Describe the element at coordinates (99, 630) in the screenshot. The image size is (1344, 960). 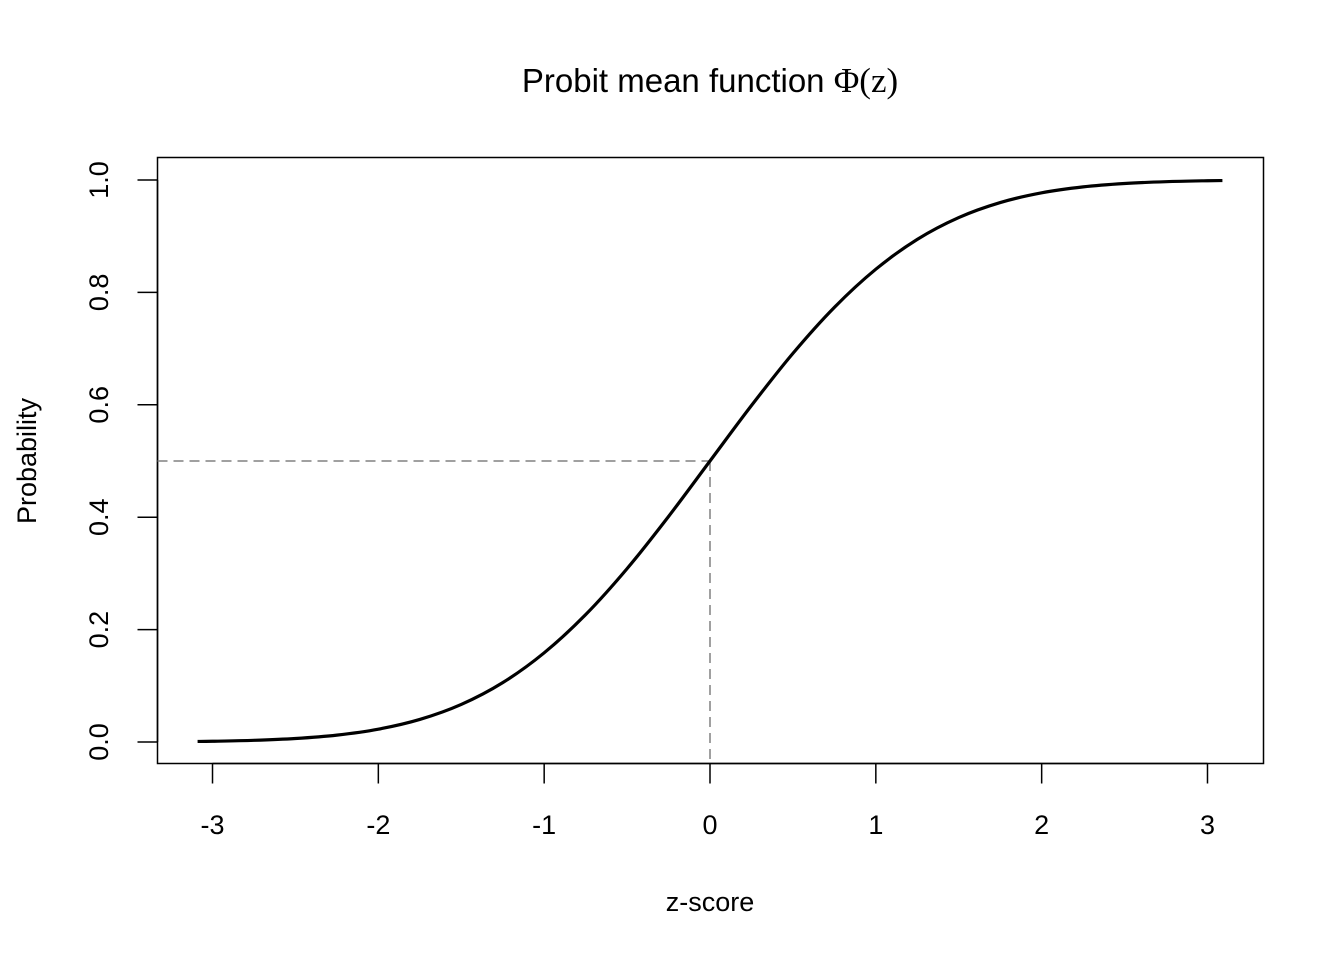
I see `y-tick-label: 0.2` at that location.